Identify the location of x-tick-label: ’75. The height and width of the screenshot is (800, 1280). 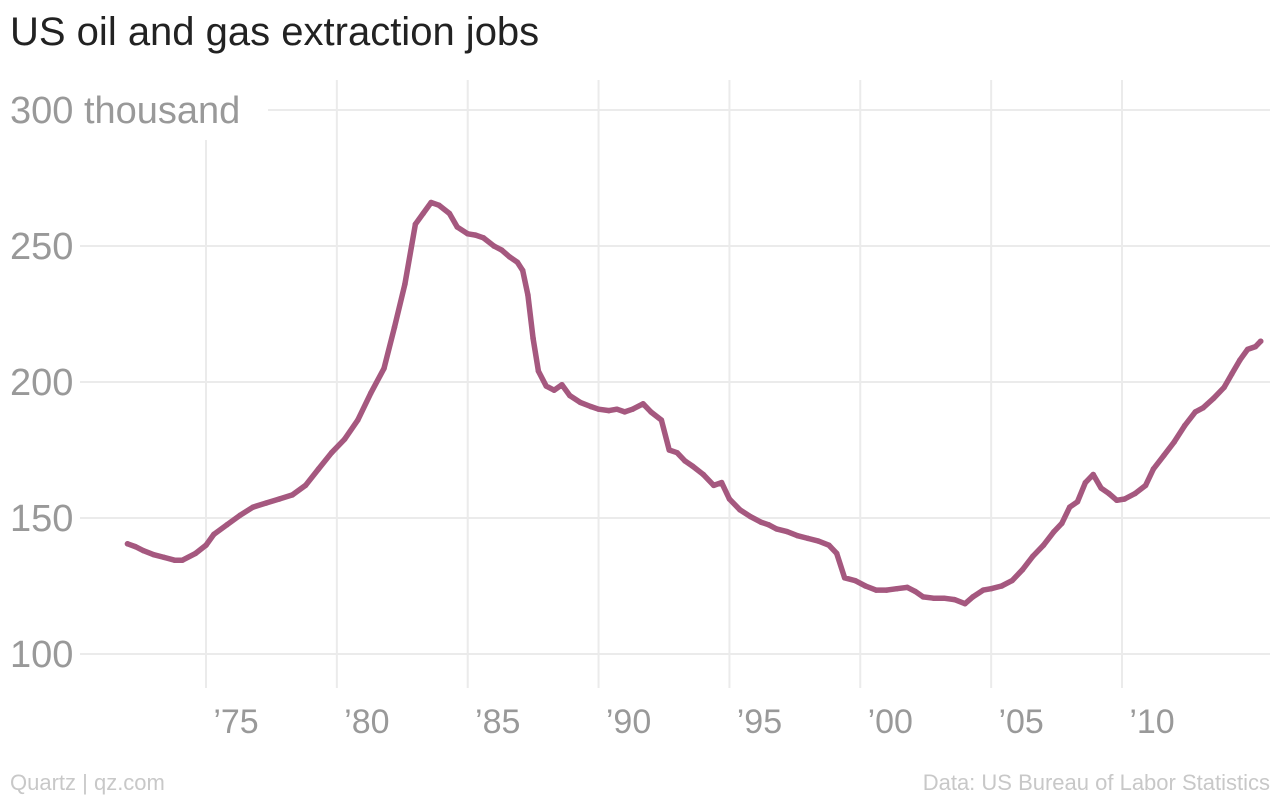
(235, 722).